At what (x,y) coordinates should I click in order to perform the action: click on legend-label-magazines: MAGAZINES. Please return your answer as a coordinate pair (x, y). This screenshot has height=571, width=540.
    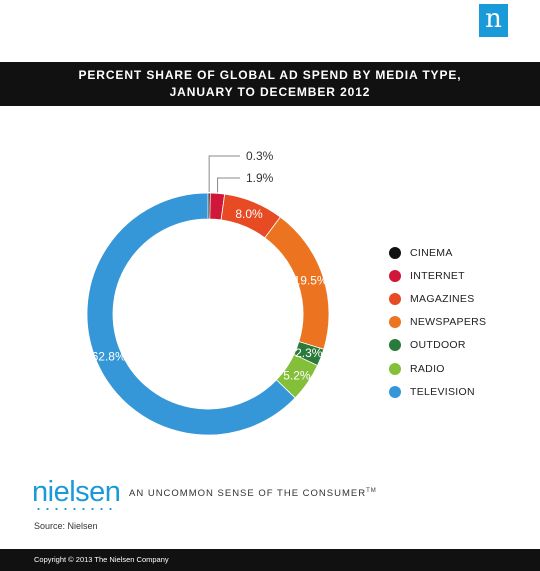
    Looking at the image, I should click on (442, 298).